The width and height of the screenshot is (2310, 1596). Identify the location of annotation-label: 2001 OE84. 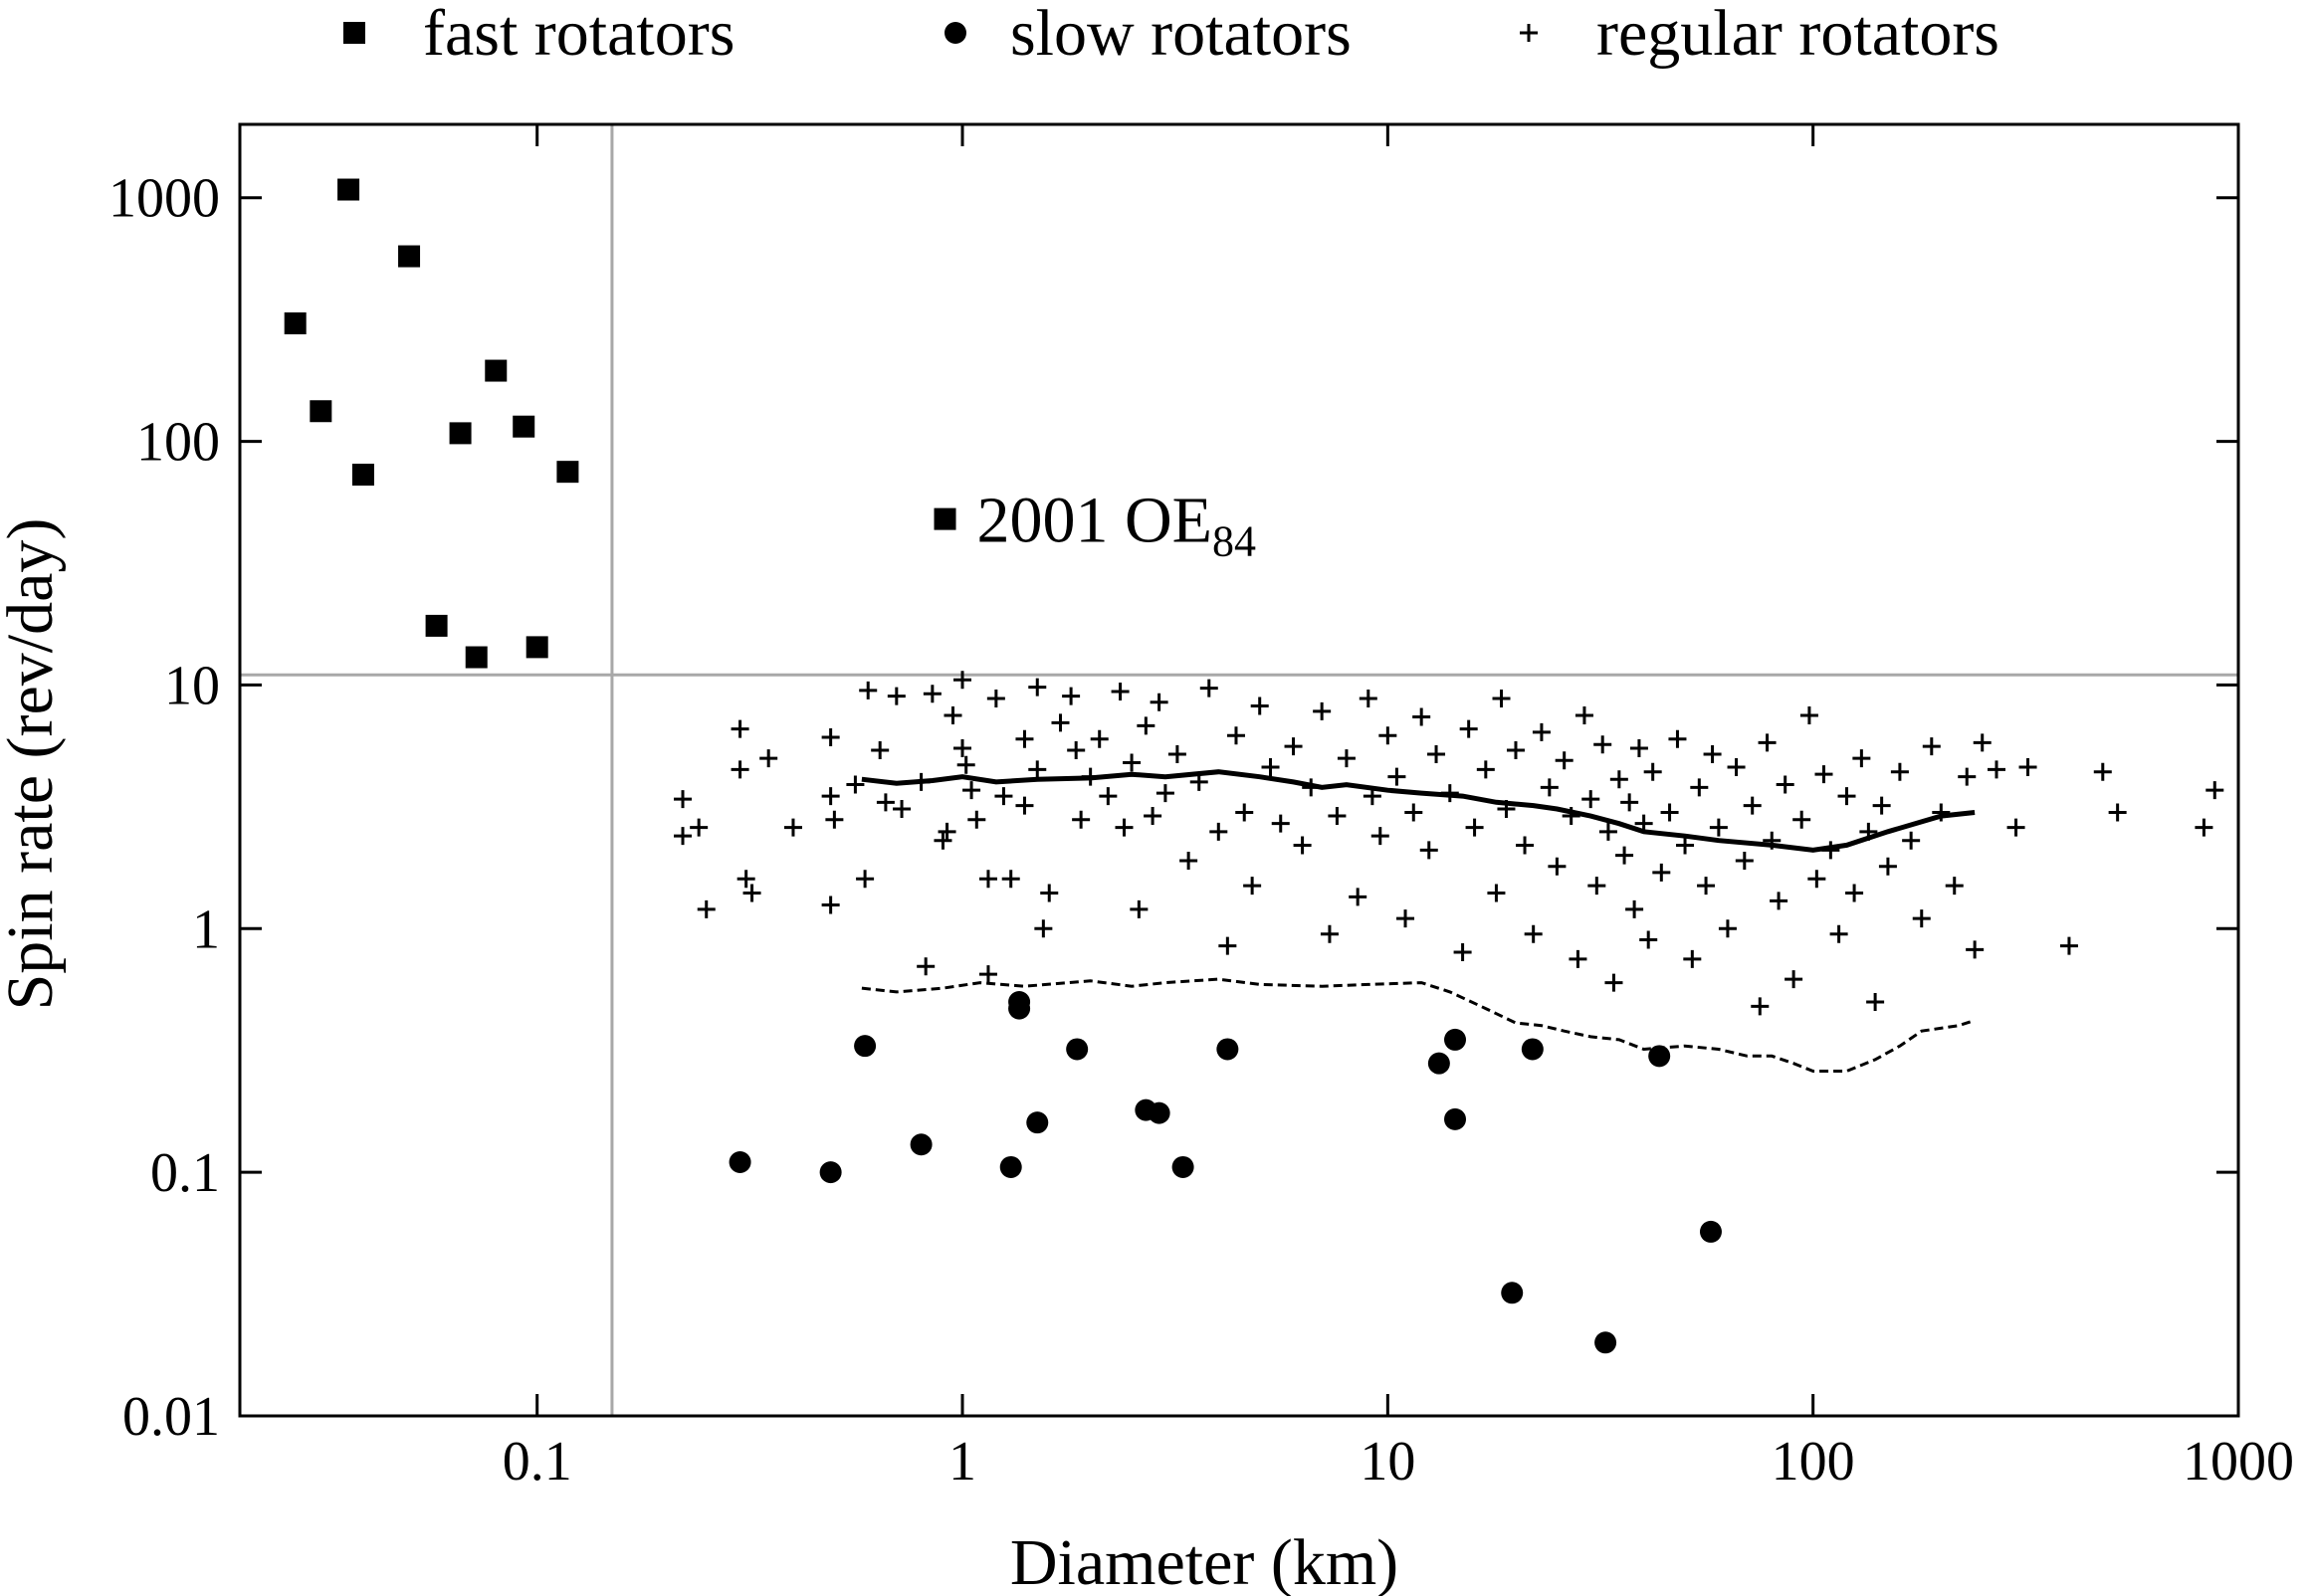
(1116, 526).